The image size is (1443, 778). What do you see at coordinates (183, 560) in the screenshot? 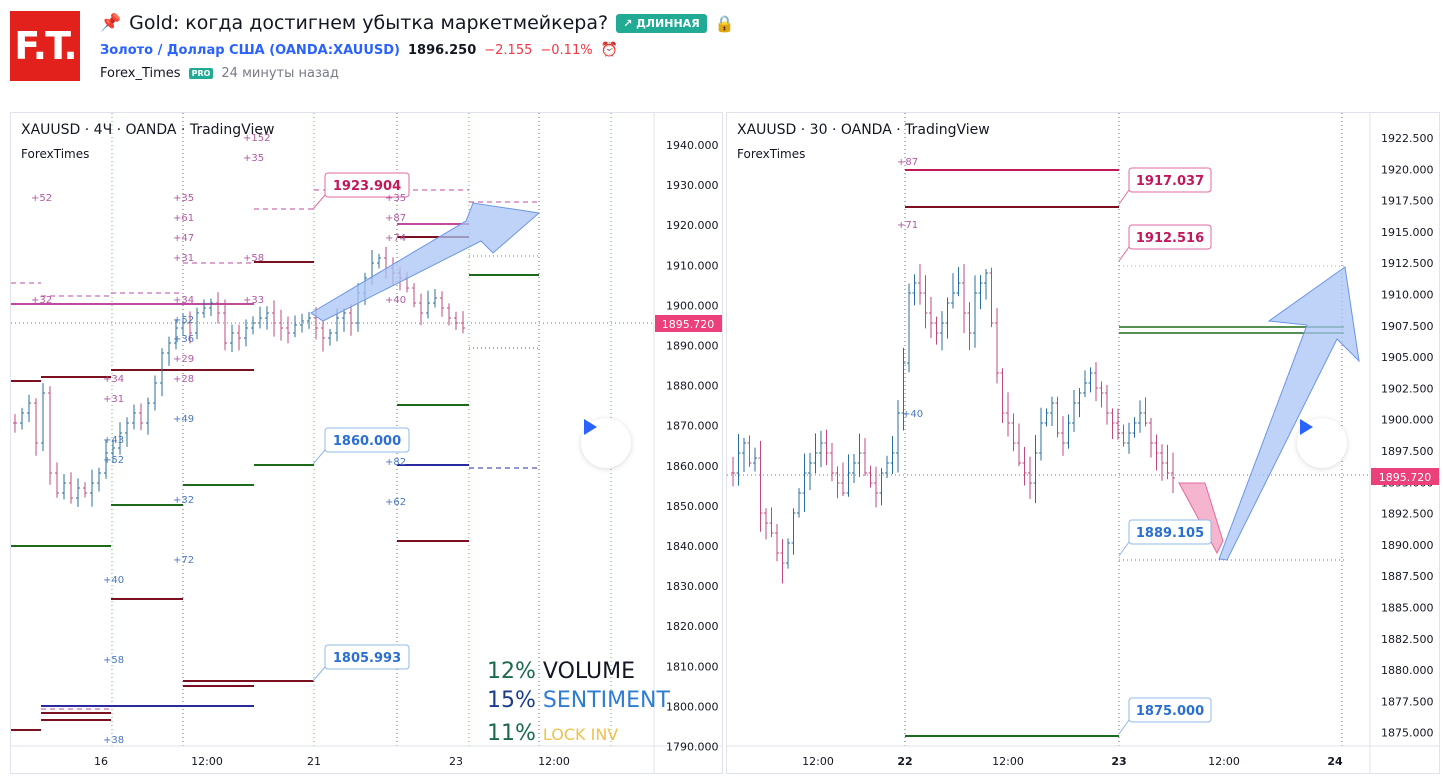
I see `level-annotation: +72` at bounding box center [183, 560].